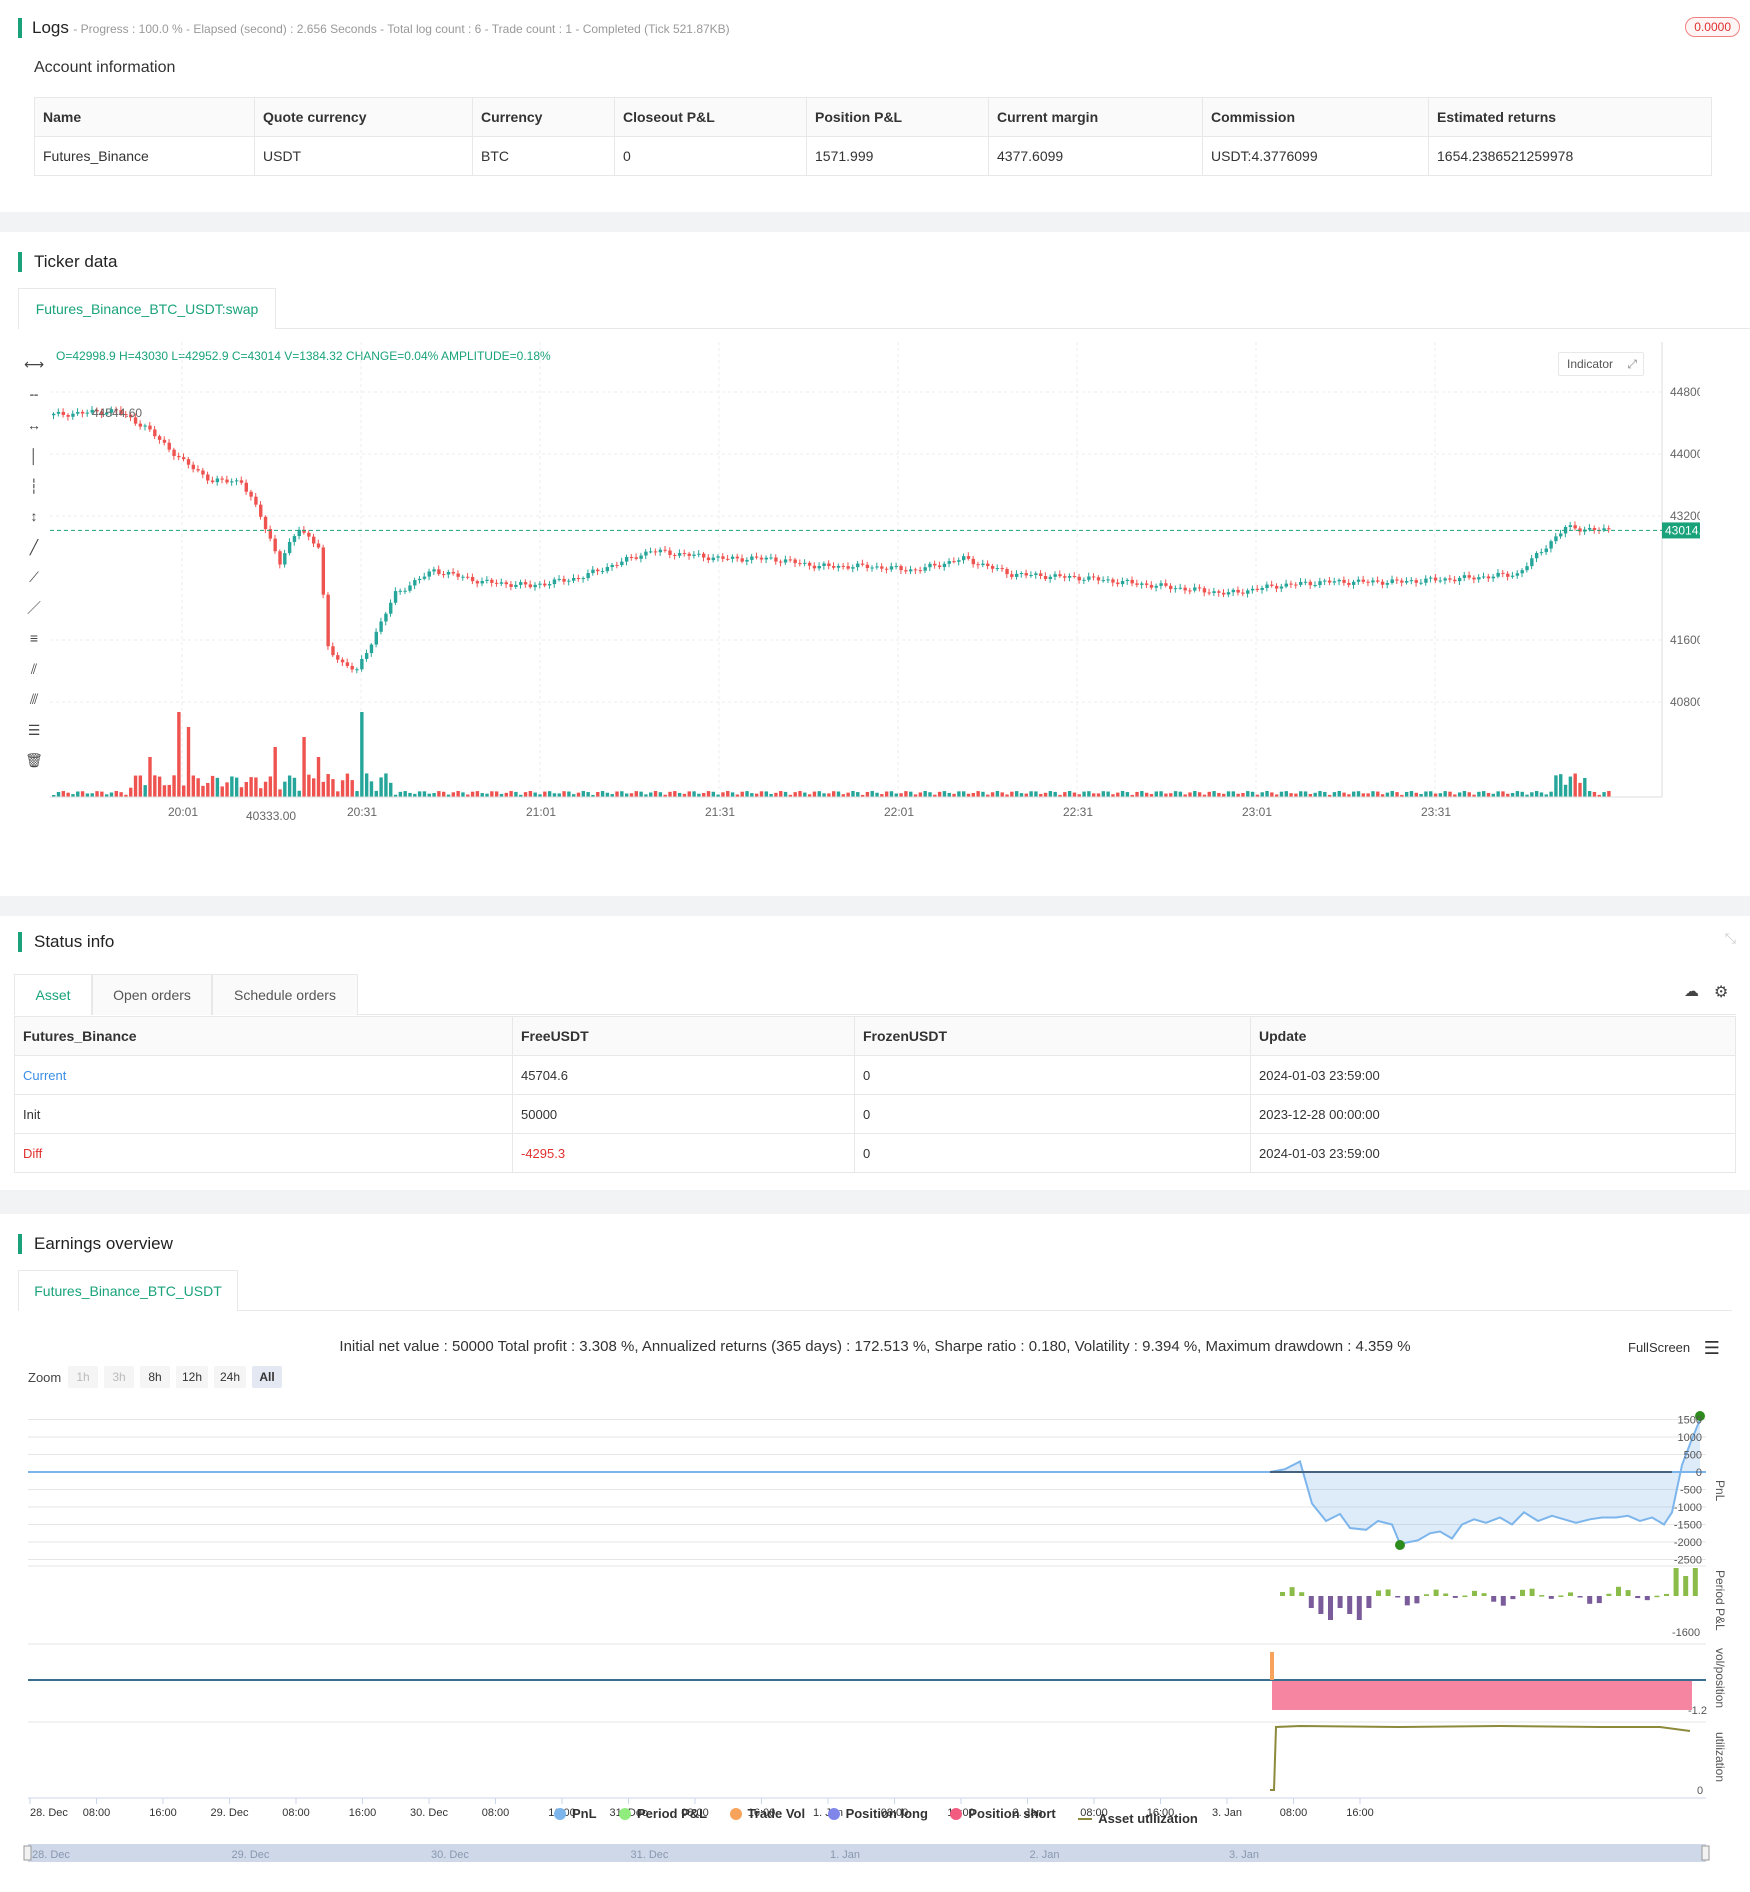  What do you see at coordinates (1052, 1036) in the screenshot?
I see `col-frozen-usdt: FrozenUSDT` at bounding box center [1052, 1036].